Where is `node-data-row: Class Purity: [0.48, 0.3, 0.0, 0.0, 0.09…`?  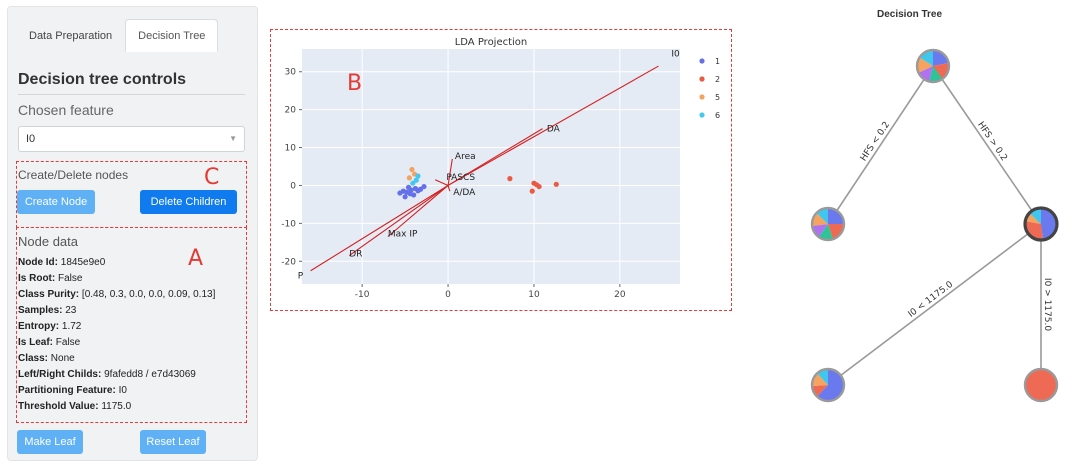
node-data-row: Class Purity: [0.48, 0.3, 0.0, 0.0, 0.09… is located at coordinates (116, 295).